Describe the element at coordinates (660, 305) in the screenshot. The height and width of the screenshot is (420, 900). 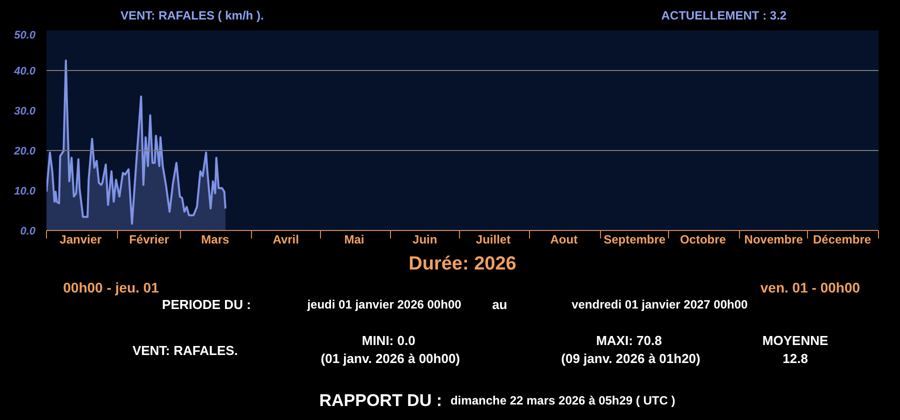
I see `text: vendredi 01 janvier 2027 00h00` at that location.